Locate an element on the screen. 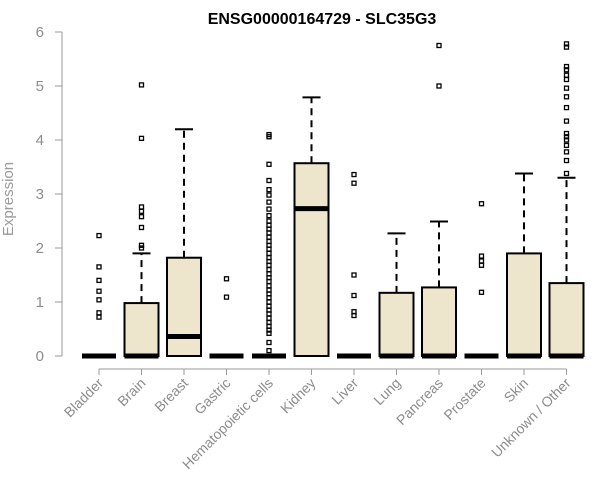 The width and height of the screenshot is (600, 500). box-lung is located at coordinates (396, 295).